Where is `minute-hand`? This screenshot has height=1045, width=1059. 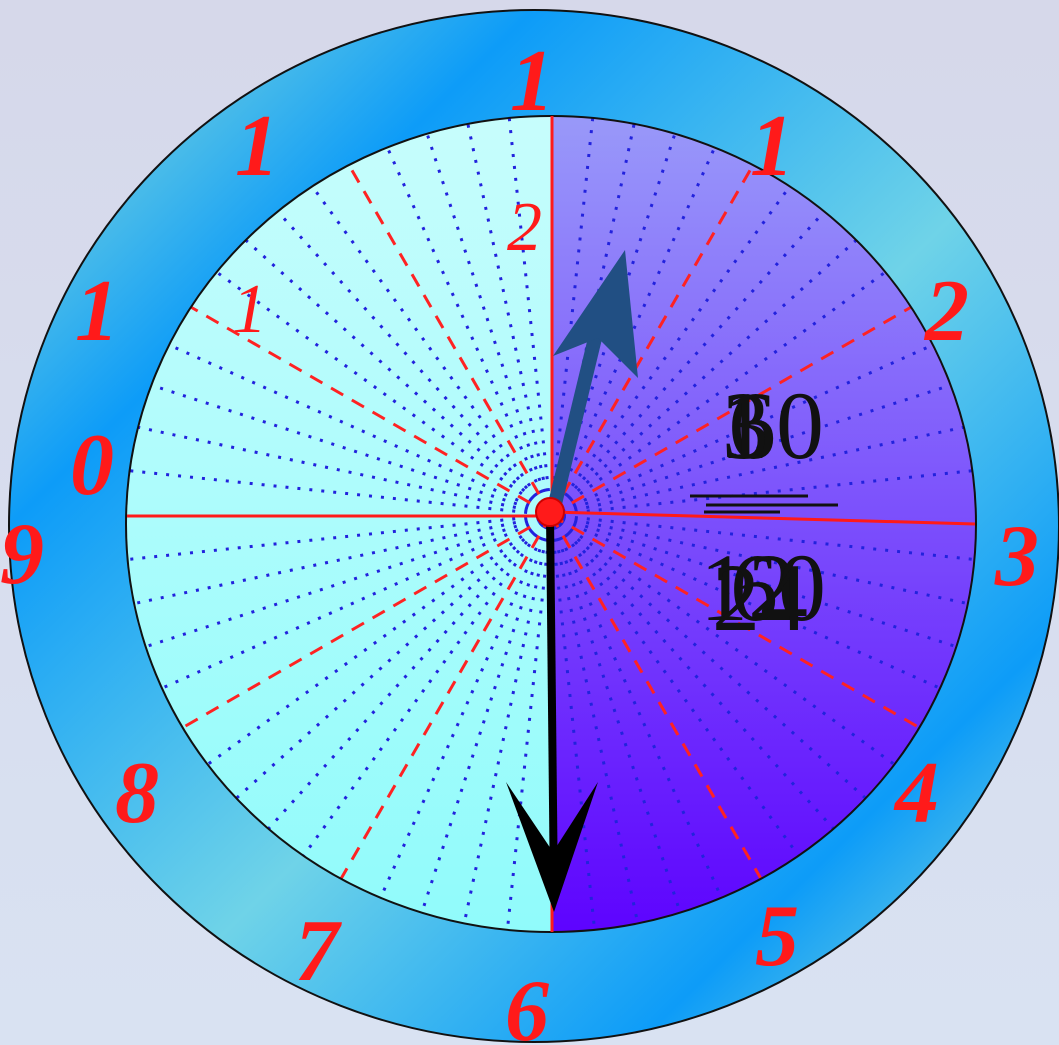 minute-hand is located at coordinates (552, 713).